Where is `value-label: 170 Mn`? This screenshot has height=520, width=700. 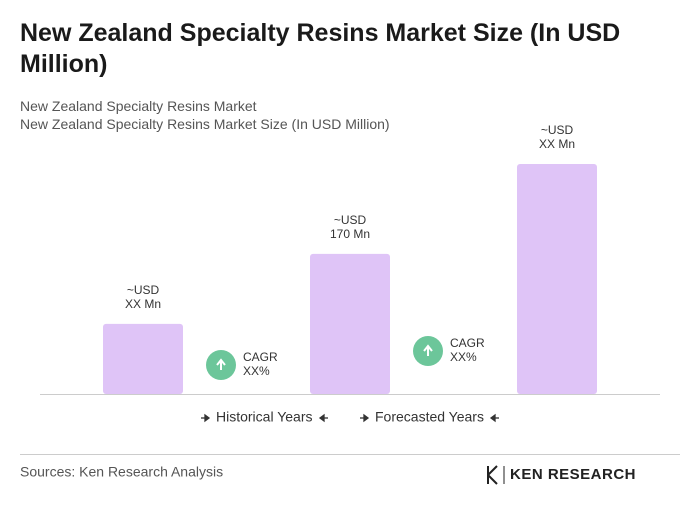 value-label: 170 Mn is located at coordinates (350, 234).